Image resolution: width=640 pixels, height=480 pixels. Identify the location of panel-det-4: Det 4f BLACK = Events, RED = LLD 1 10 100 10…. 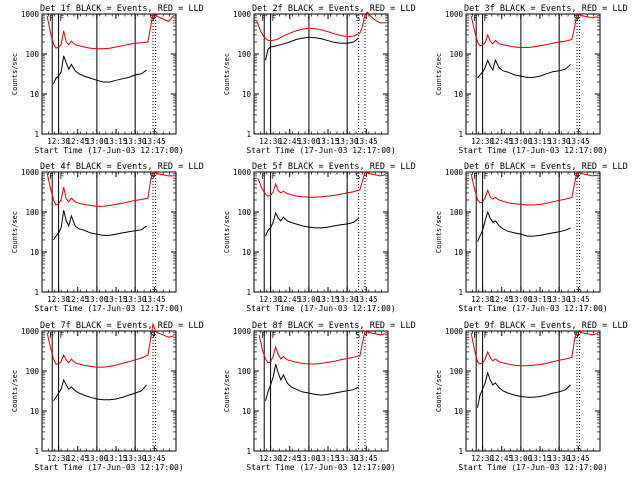
(107, 237).